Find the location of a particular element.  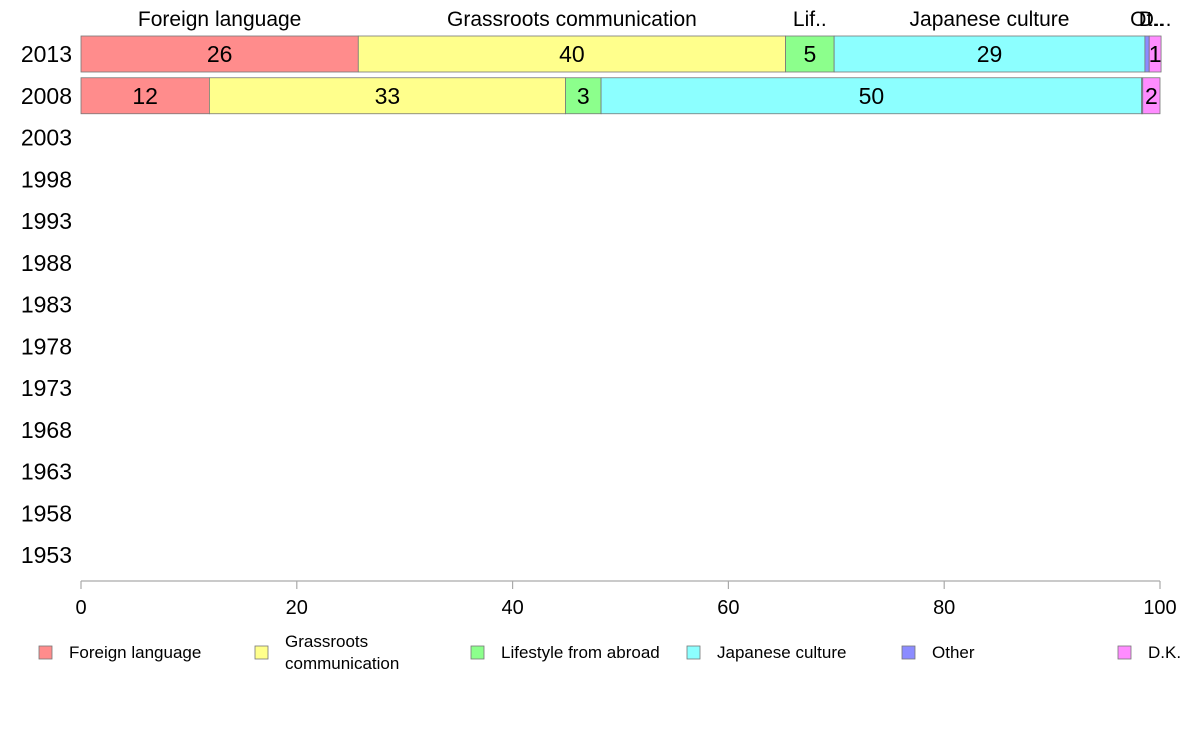

bar-value-label: 33 is located at coordinates (388, 96).